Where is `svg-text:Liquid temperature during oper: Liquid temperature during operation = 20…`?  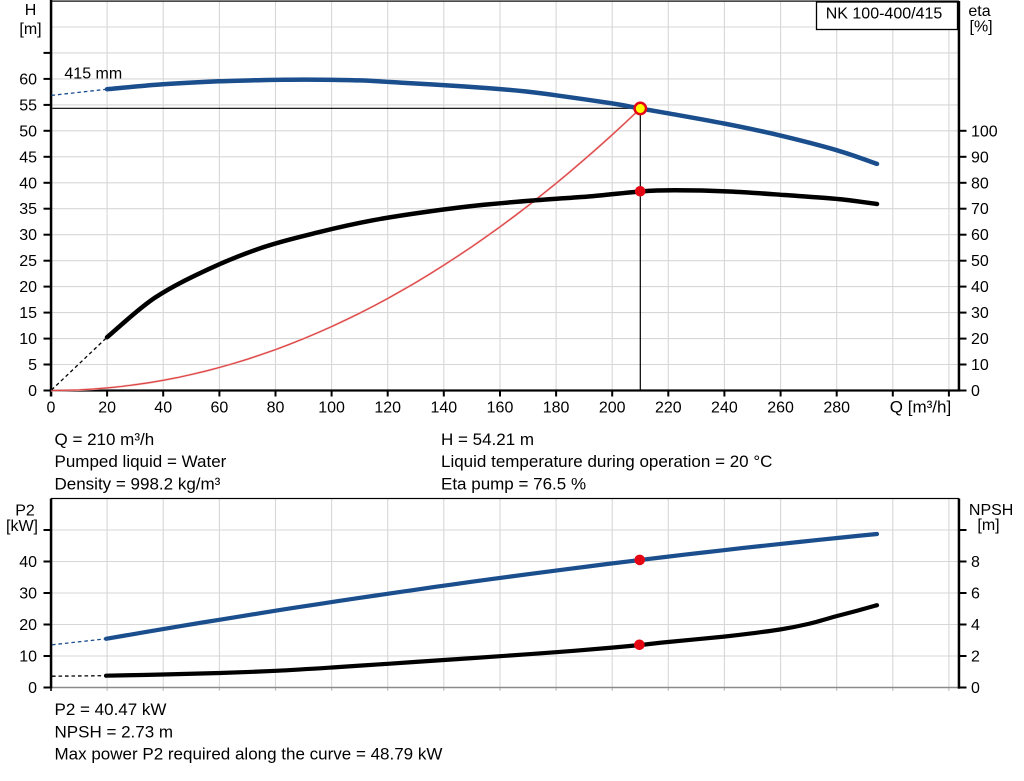
svg-text:Liquid temperature during oper: Liquid temperature during operation = 20… is located at coordinates (606, 461).